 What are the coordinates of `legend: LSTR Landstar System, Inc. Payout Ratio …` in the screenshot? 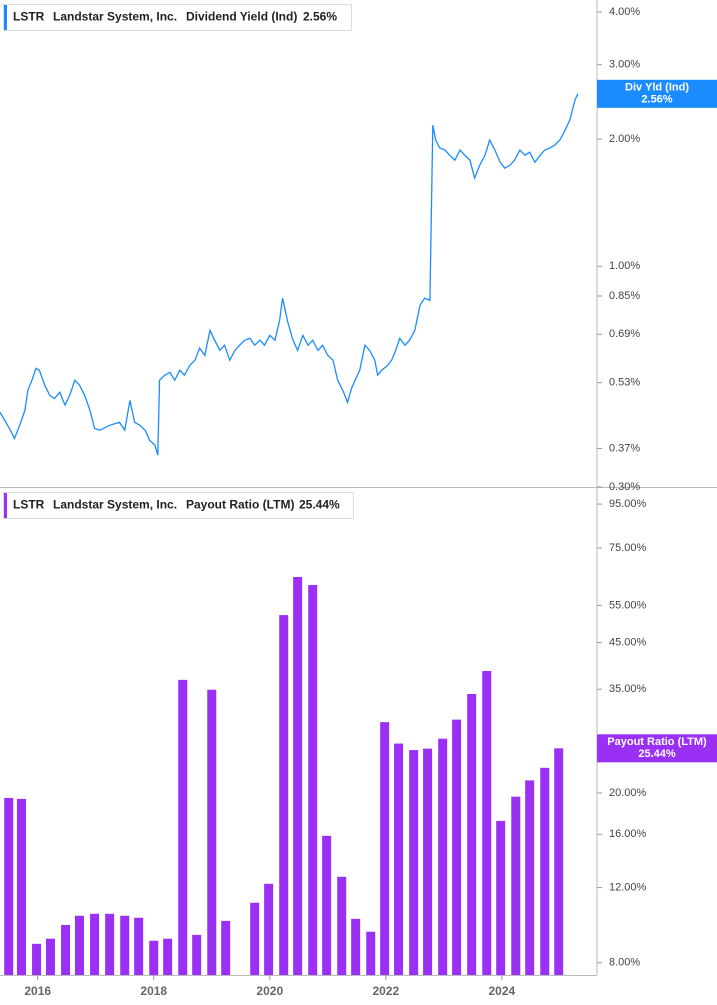 It's located at (178, 505).